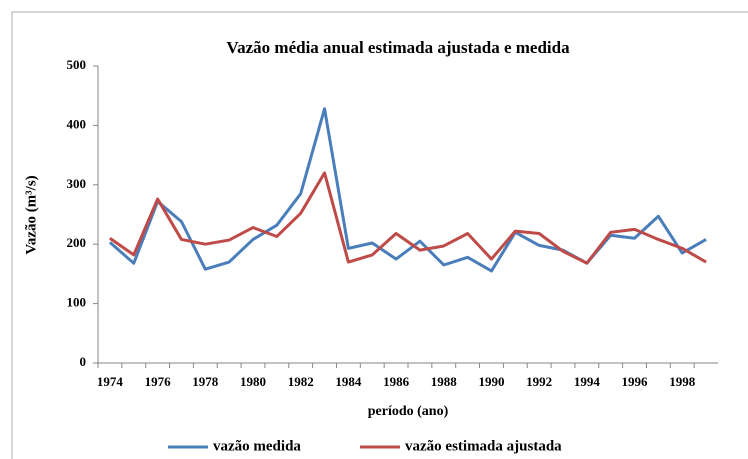 Image resolution: width=748 pixels, height=459 pixels. What do you see at coordinates (483, 446) in the screenshot?
I see `legend-label: vazão estimada ajustada` at bounding box center [483, 446].